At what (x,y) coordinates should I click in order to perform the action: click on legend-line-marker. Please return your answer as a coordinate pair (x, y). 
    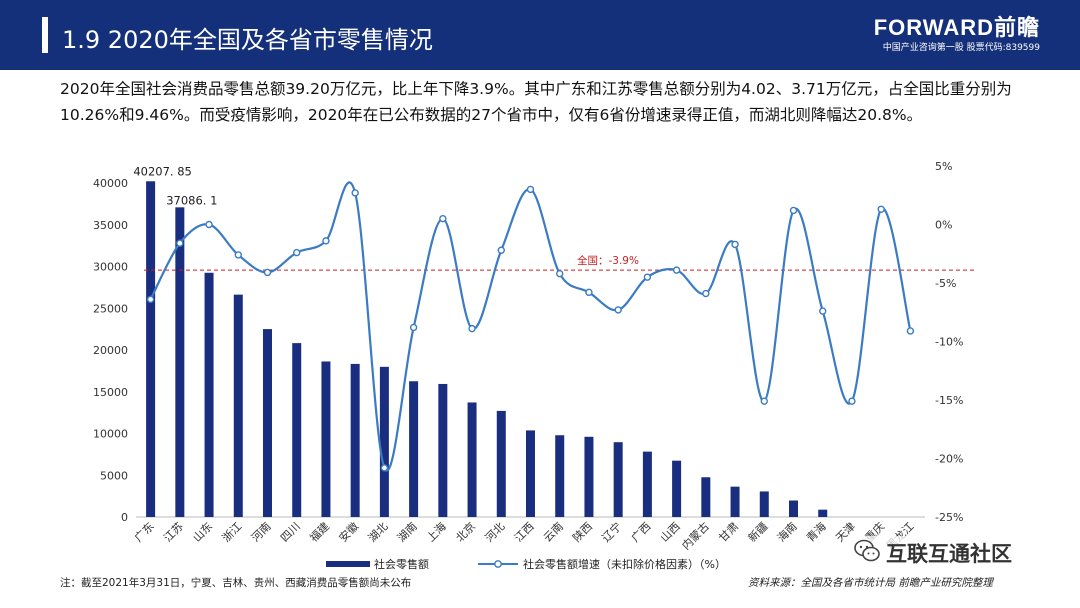
    Looking at the image, I should click on (498, 564).